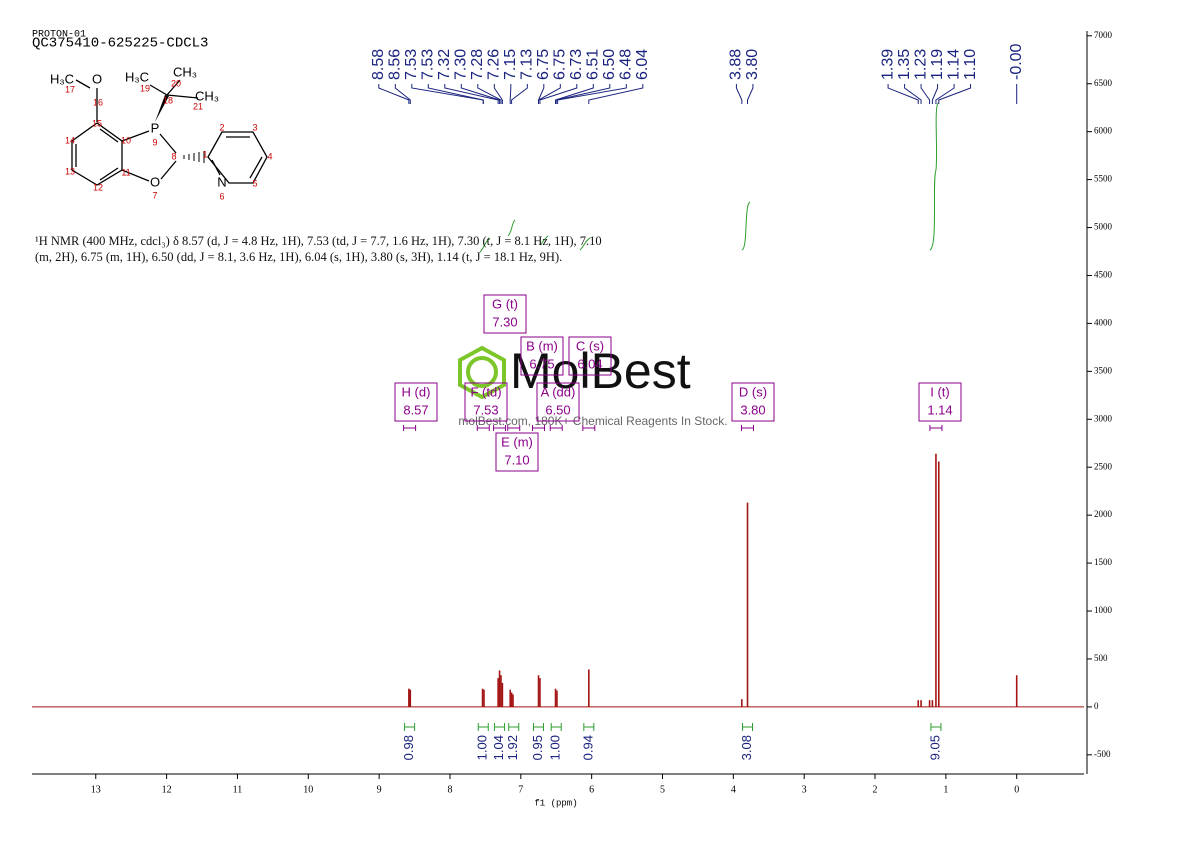 Image resolution: width=1190 pixels, height=841 pixels. What do you see at coordinates (126, 140) in the screenshot?
I see `atom-number: 10` at bounding box center [126, 140].